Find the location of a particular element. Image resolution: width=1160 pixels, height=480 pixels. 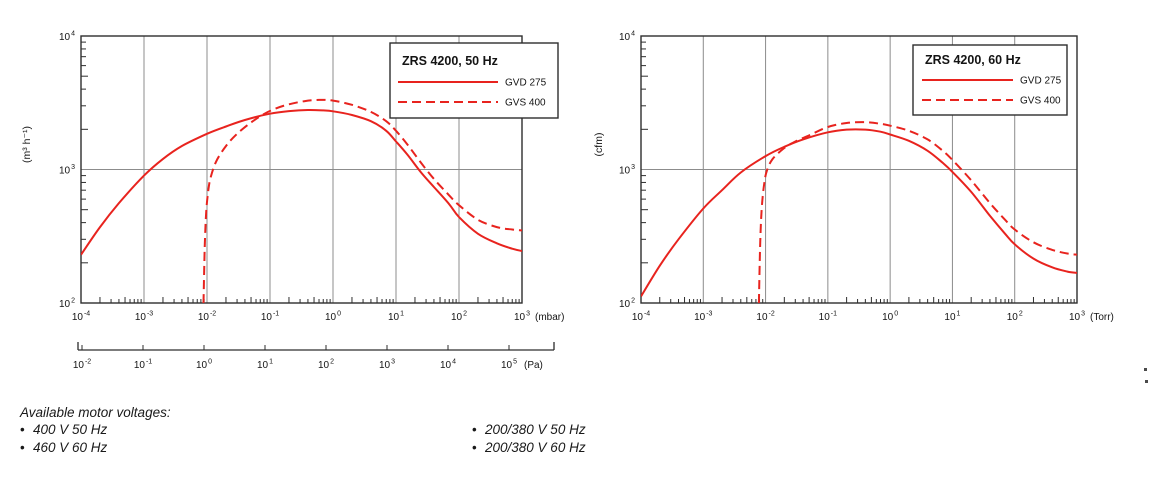

voltage-item: • 200/380 V 60 Hz is located at coordinates (529, 447).